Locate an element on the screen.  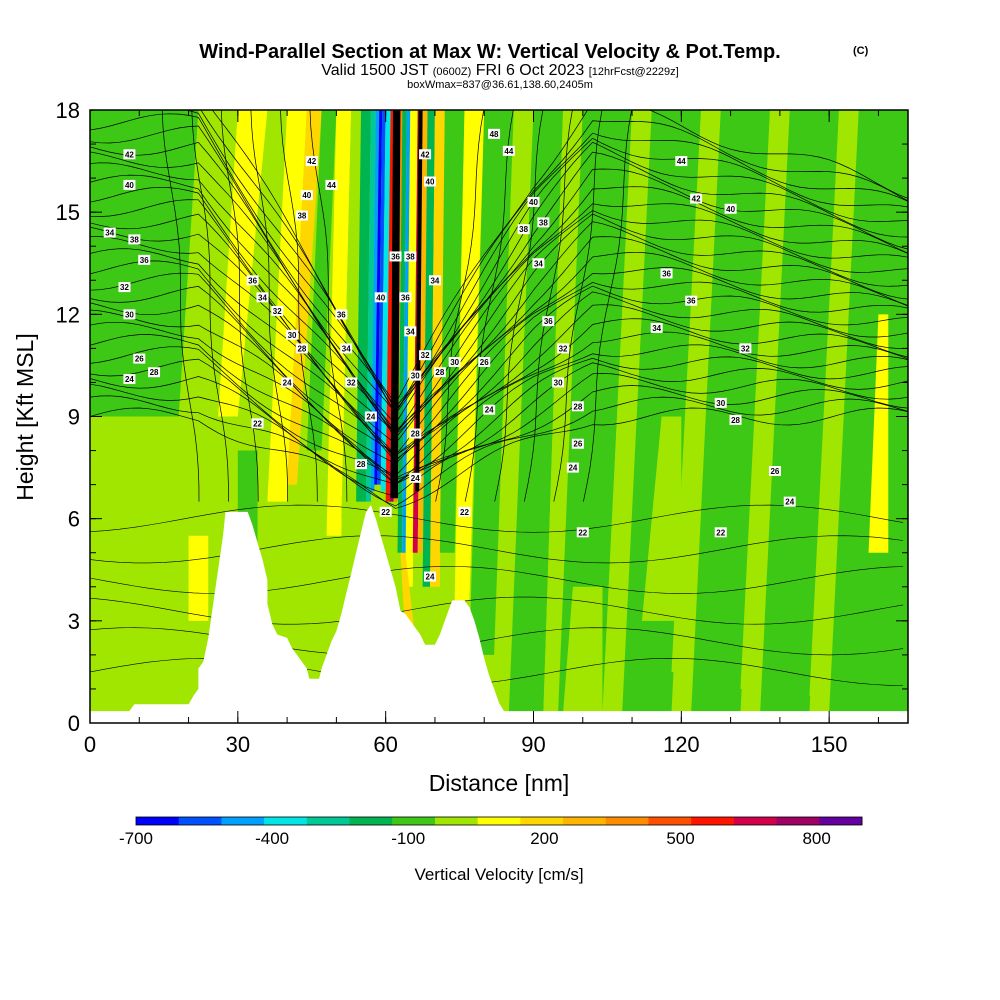
y-tick-label: 0 is located at coordinates (74, 723).